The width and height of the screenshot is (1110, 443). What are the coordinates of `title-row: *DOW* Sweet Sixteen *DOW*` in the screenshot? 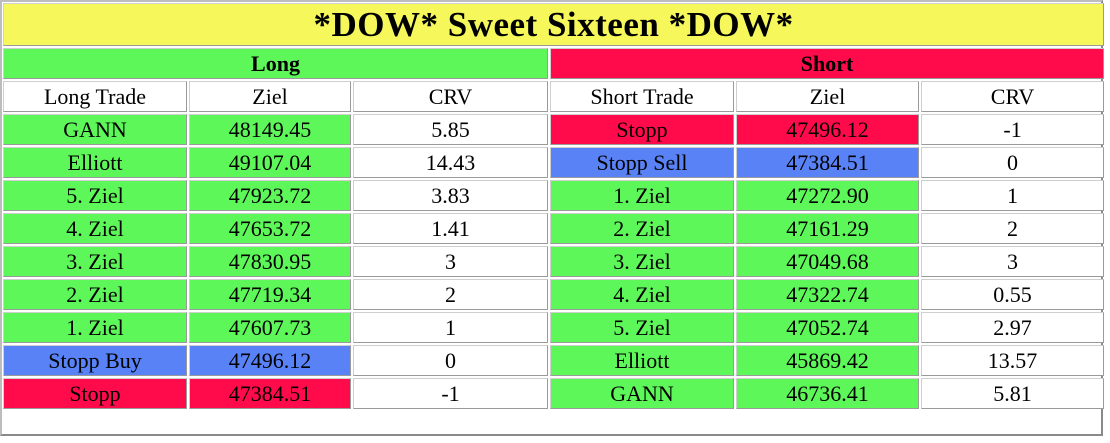 It's located at (554, 24).